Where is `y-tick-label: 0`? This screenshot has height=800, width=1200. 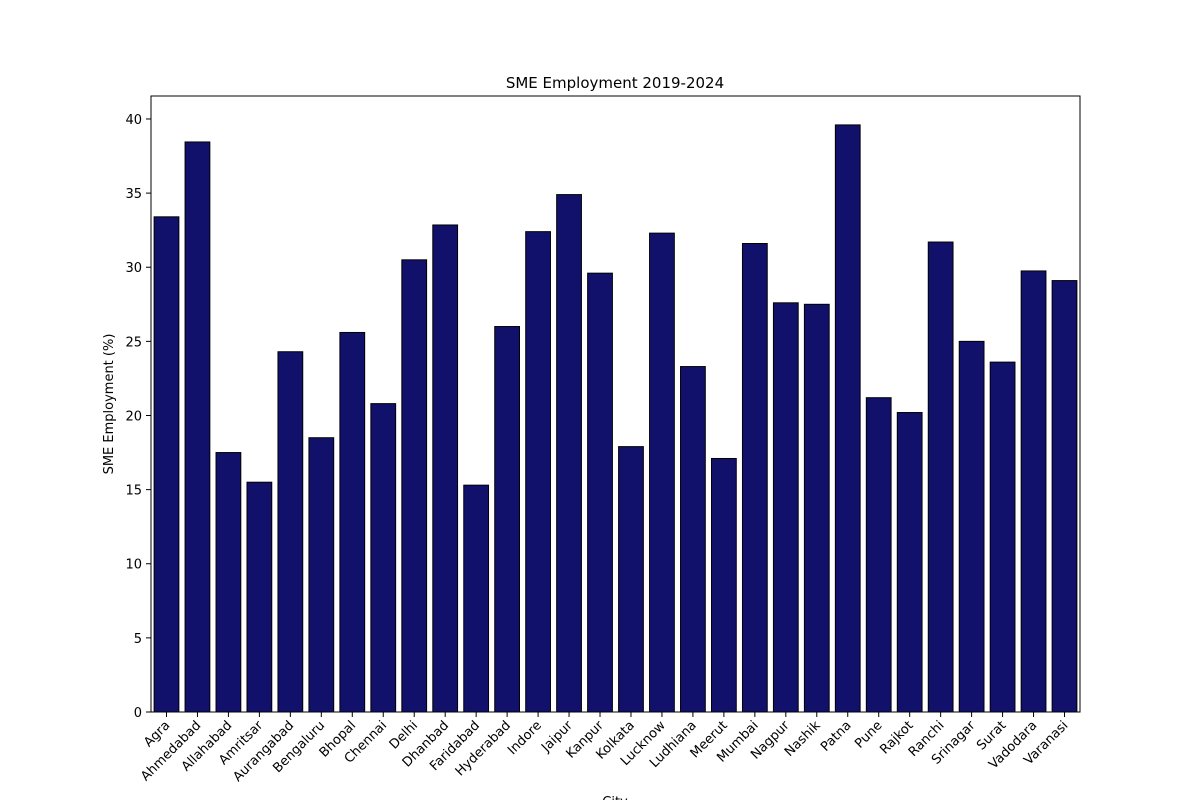
y-tick-label: 0 is located at coordinates (138, 713).